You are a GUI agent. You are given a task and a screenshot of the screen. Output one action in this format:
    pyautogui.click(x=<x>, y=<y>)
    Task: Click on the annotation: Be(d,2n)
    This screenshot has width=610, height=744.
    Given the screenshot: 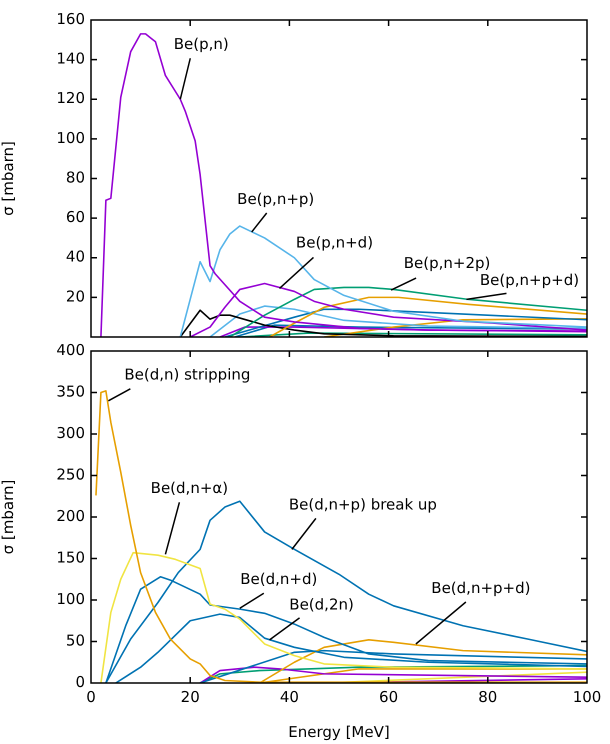 What is the action you would take?
    pyautogui.click(x=321, y=605)
    